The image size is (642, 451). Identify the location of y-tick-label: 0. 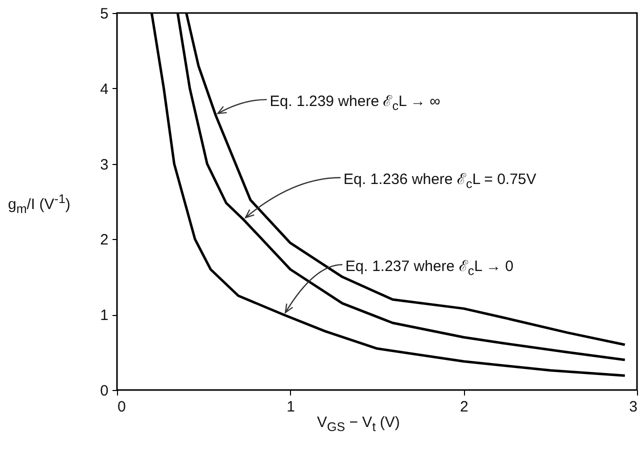
(104, 391).